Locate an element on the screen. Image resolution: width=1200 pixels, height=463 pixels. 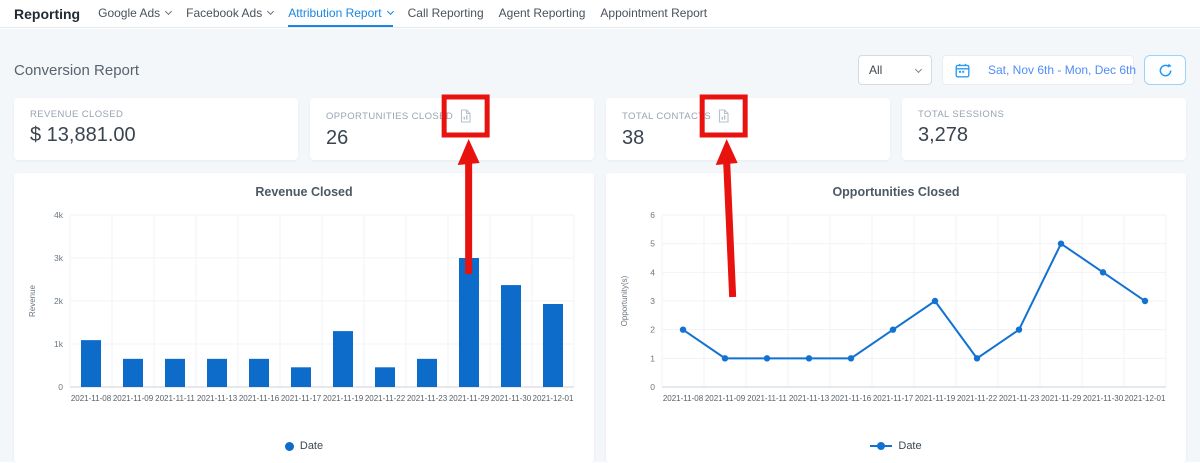
calendar-icon is located at coordinates (962, 70).